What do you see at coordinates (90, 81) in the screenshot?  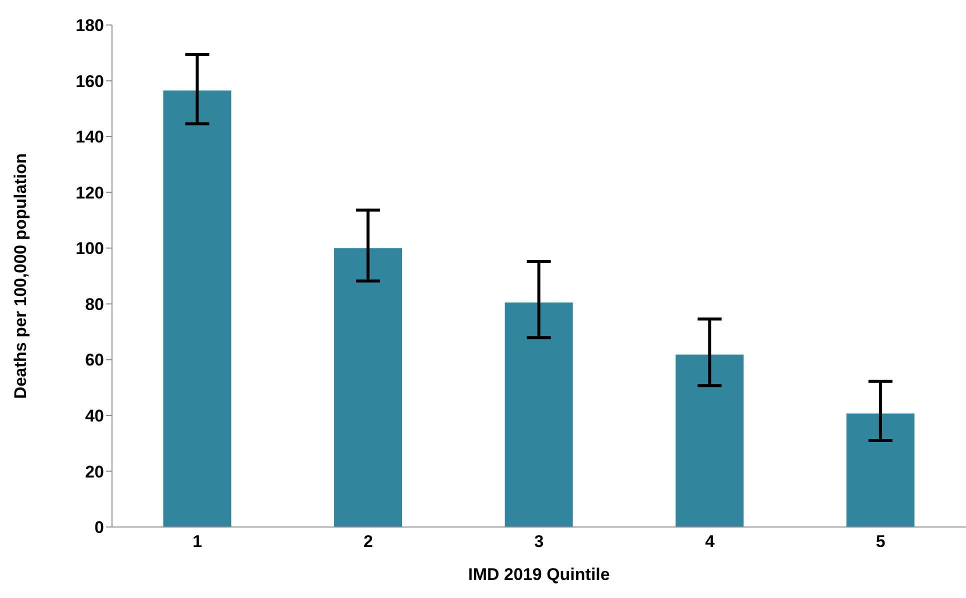 I see `y-tick-label: 160` at bounding box center [90, 81].